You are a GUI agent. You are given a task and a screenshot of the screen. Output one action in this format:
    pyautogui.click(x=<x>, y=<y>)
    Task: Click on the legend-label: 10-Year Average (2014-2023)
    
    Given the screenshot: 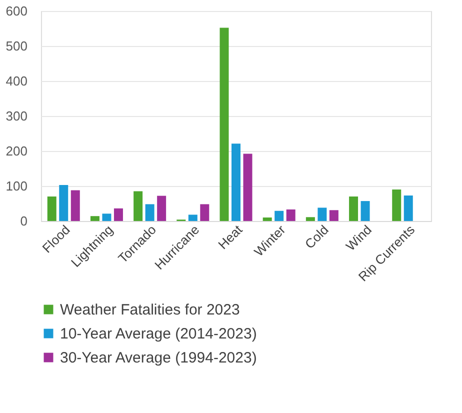 What is the action you would take?
    pyautogui.click(x=158, y=334)
    